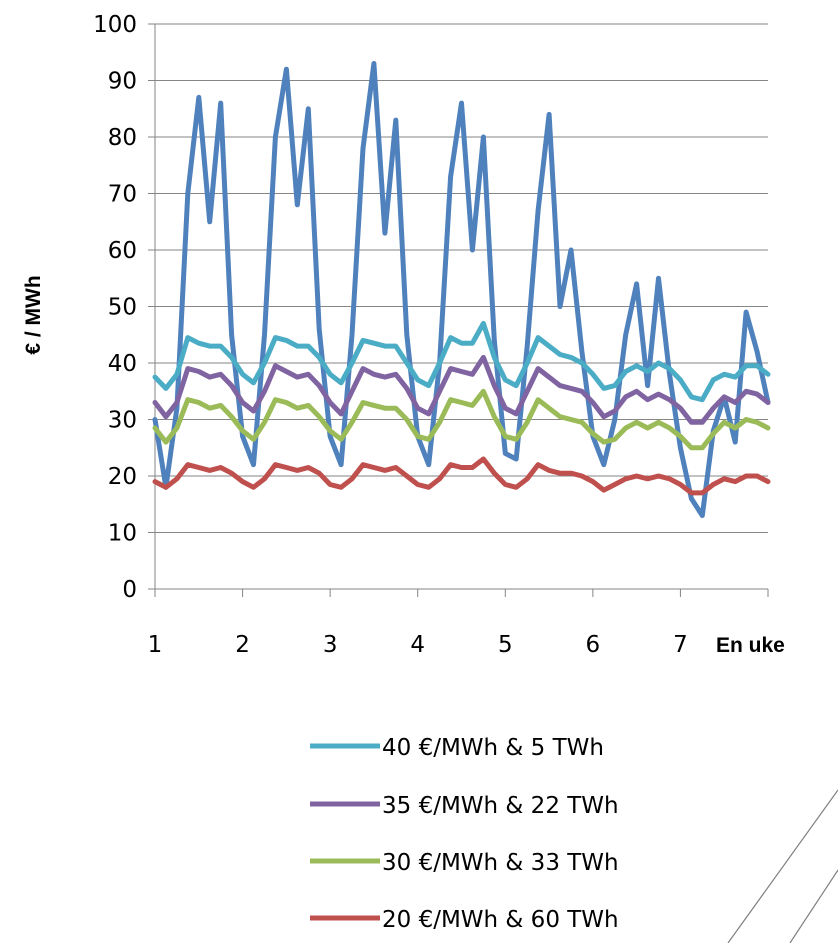 This screenshot has width=838, height=943. What do you see at coordinates (122, 82) in the screenshot?
I see `y-tick-label: 90` at bounding box center [122, 82].